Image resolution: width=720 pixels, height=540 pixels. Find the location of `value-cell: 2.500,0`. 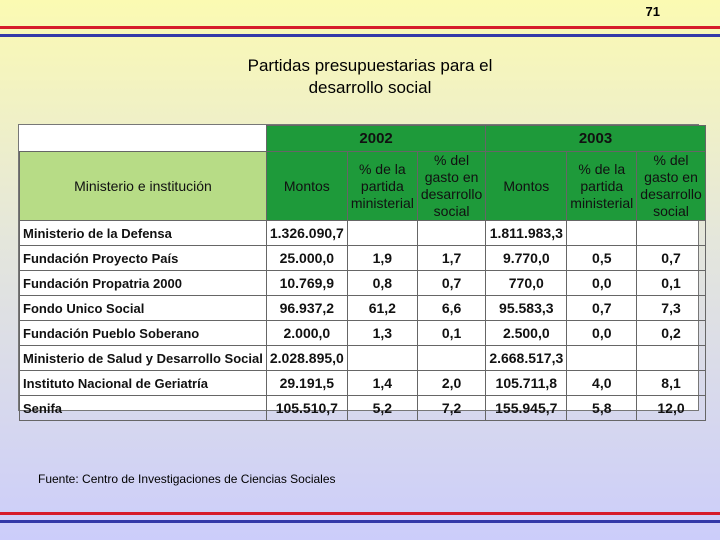

value-cell: 2.500,0 is located at coordinates (526, 333).